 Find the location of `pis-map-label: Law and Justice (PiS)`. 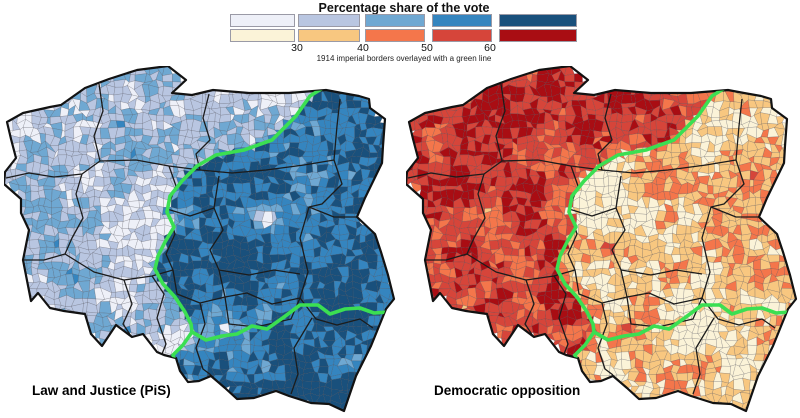

pis-map-label: Law and Justice (PiS) is located at coordinates (101, 390).